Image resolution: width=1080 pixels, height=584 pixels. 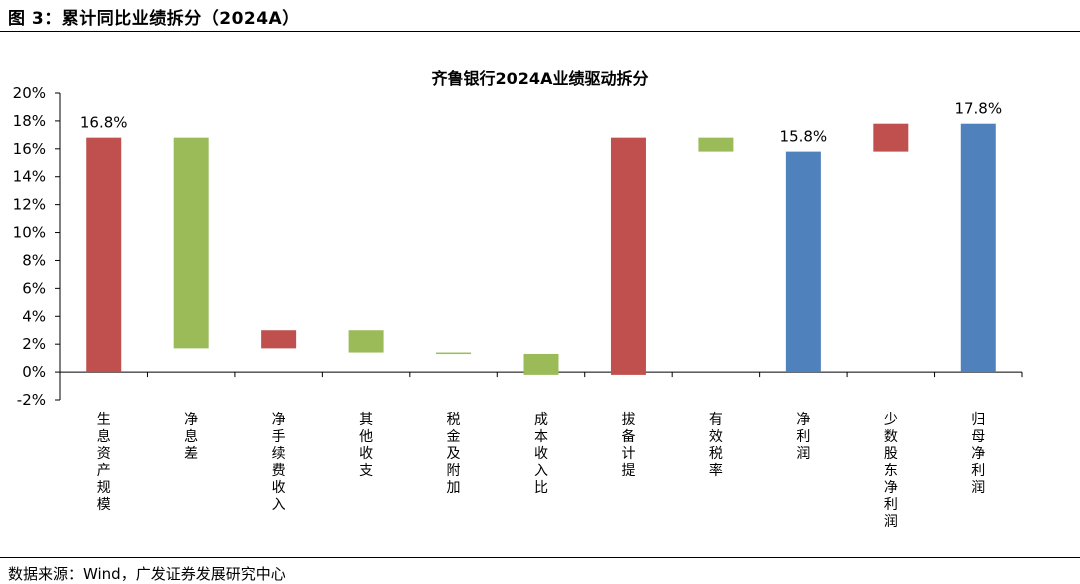 I want to click on y-tick-label: 10%, so click(x=29, y=233).